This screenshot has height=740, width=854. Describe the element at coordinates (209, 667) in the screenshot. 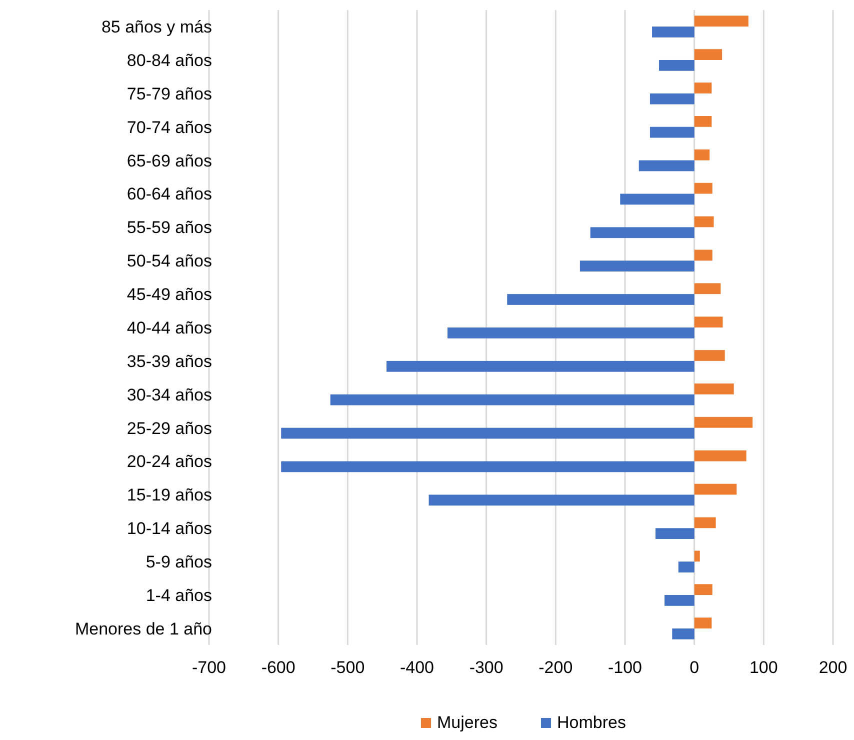

I see `x-tick-label: -700` at that location.